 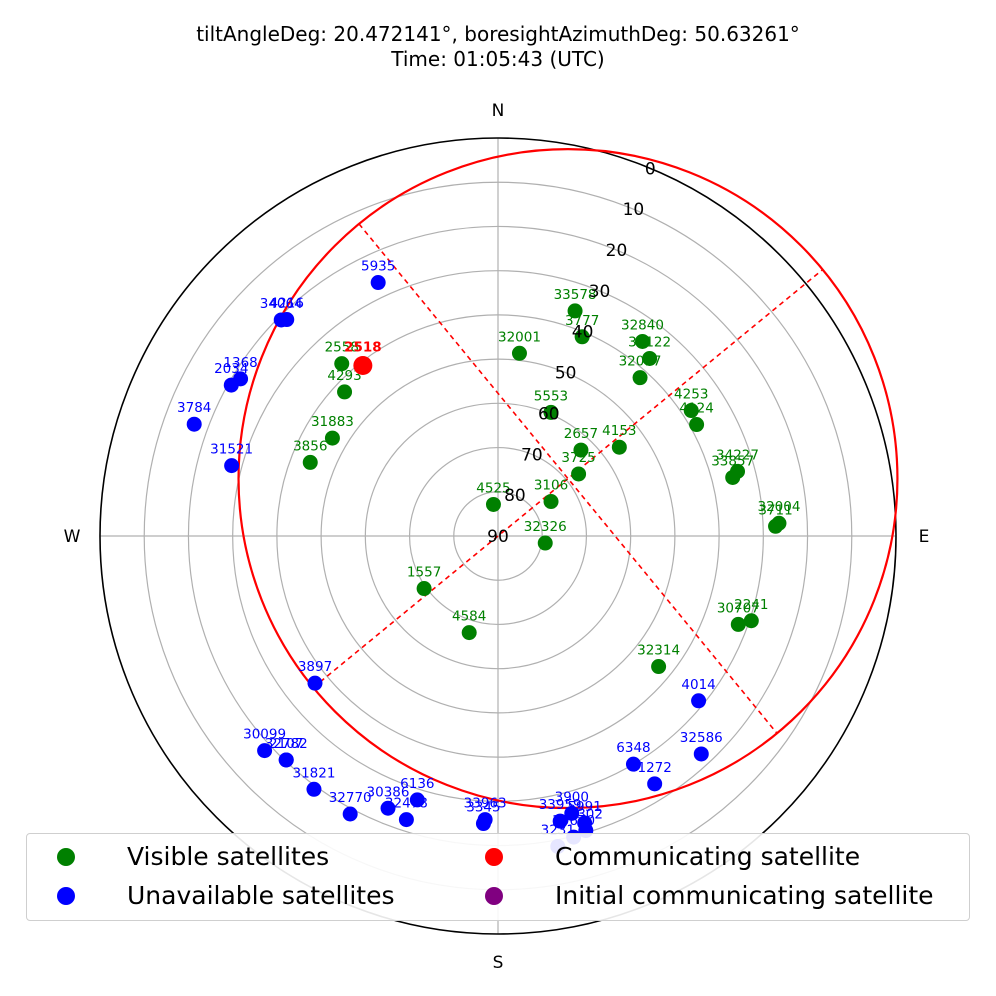 What do you see at coordinates (642, 325) in the screenshot?
I see `visible-sat-label-32840: 32840` at bounding box center [642, 325].